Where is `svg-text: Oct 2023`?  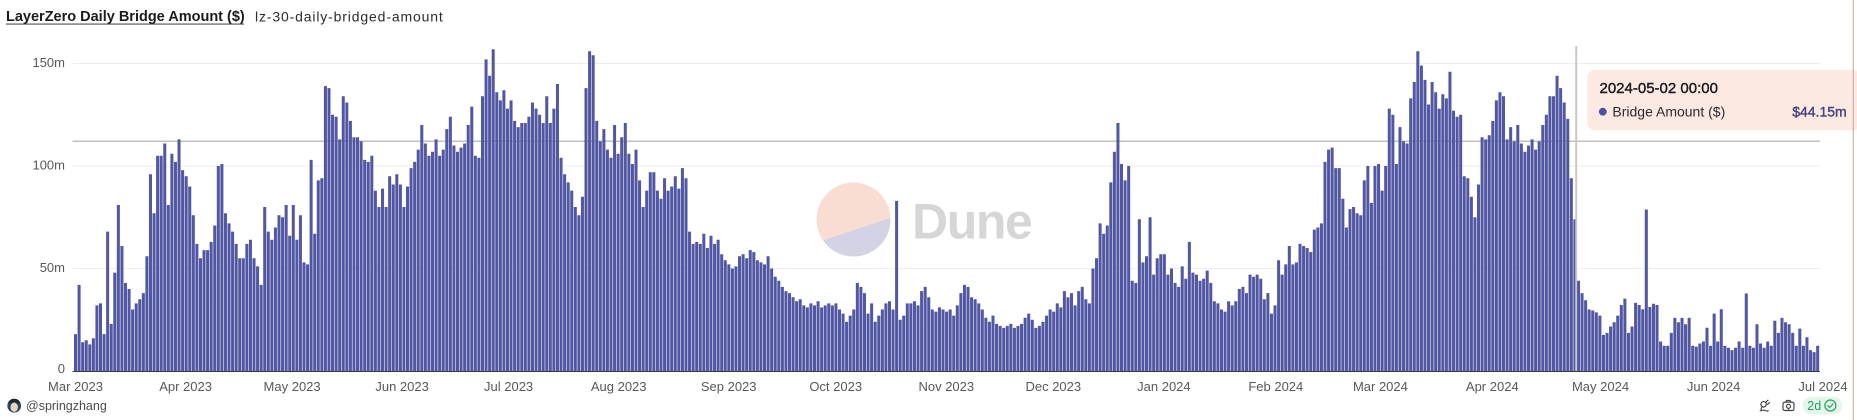 svg-text: Oct 2023 is located at coordinates (835, 386).